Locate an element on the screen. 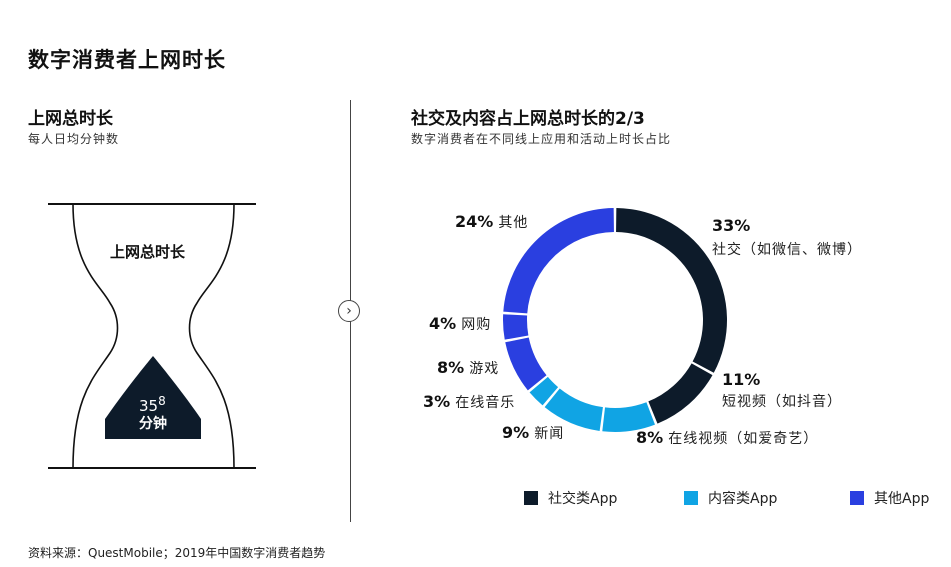  slice-text-shopping: 网购 is located at coordinates (476, 325).